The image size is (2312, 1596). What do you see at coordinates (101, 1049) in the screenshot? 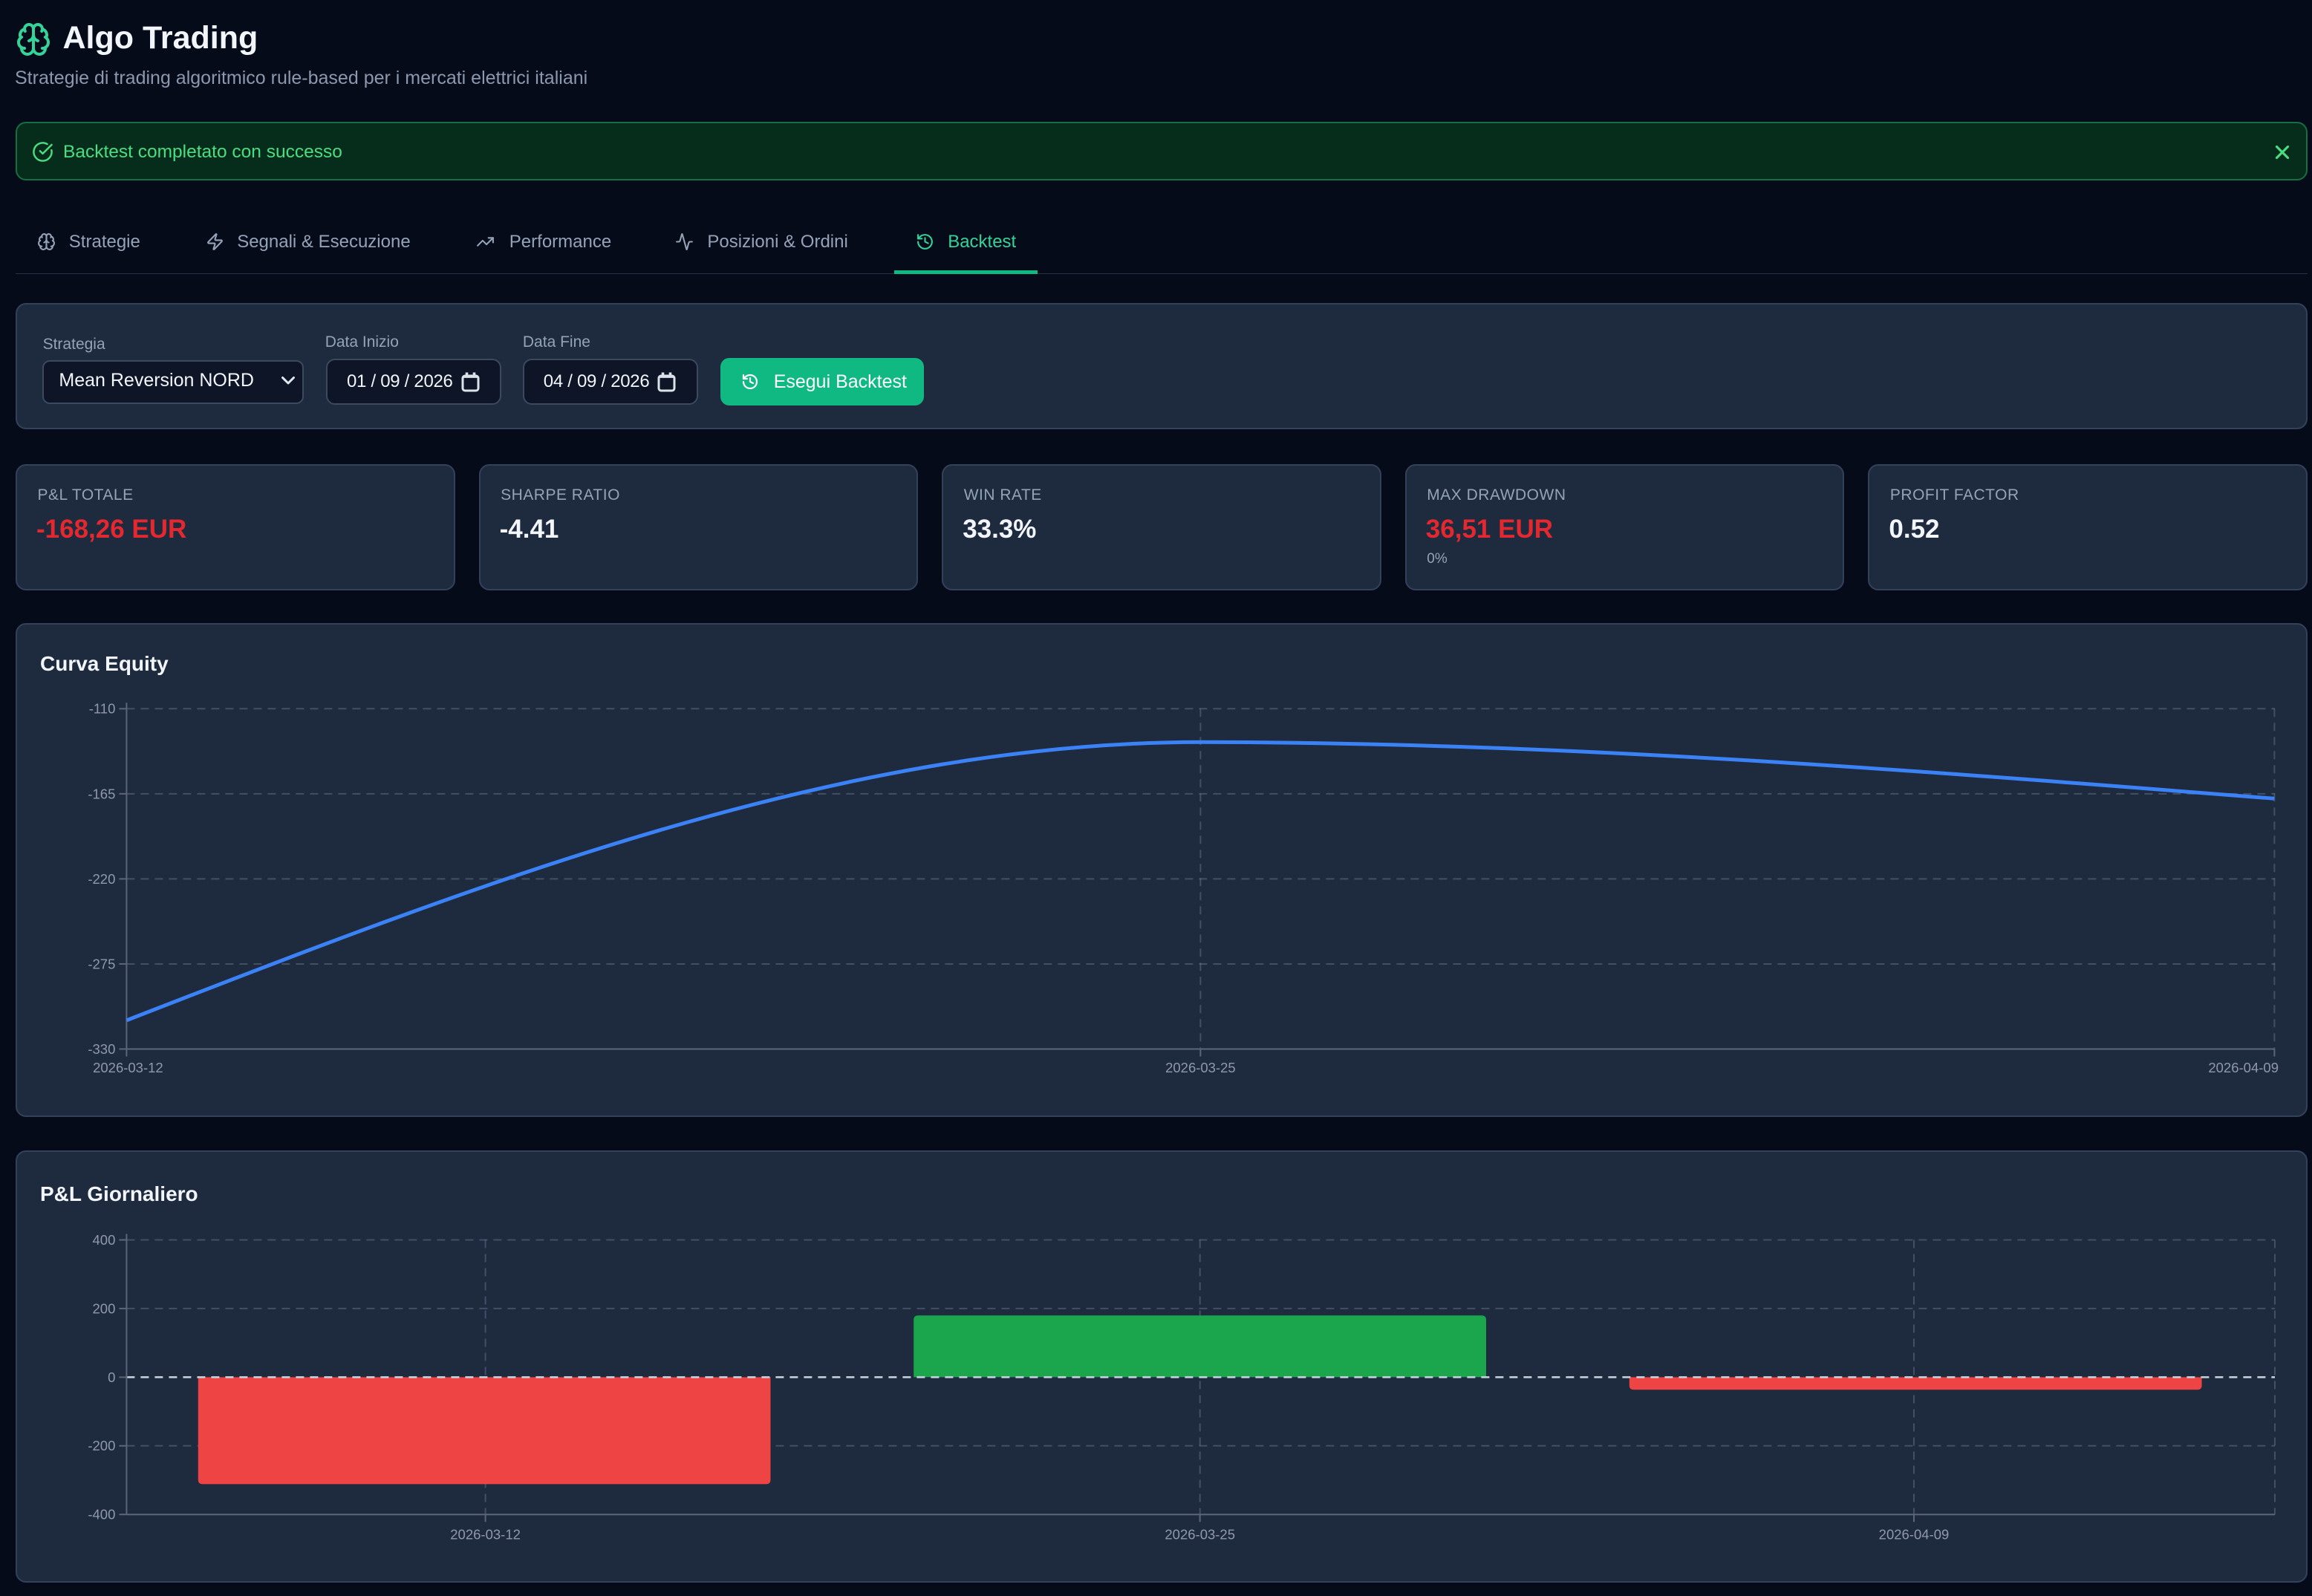
I see `svg-text: -330` at bounding box center [101, 1049].